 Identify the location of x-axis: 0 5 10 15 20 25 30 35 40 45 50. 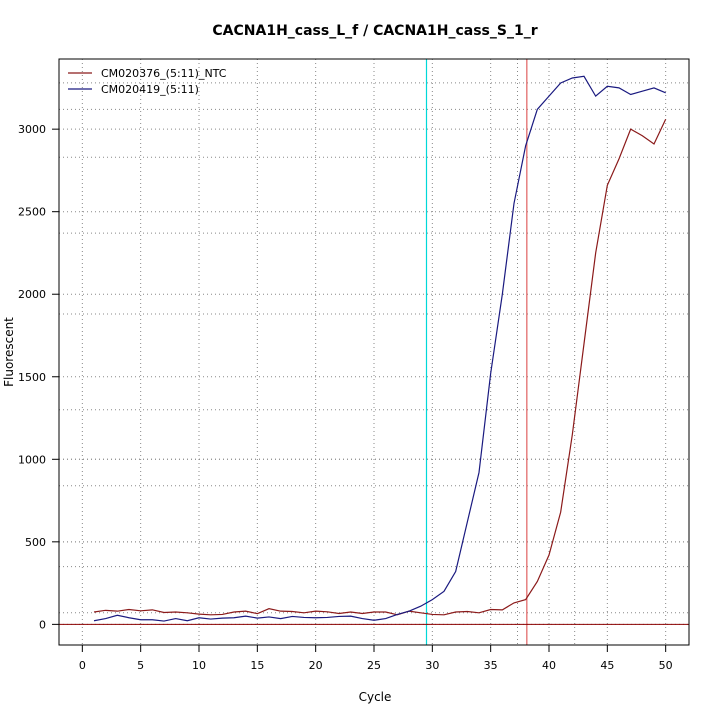
(376, 658).